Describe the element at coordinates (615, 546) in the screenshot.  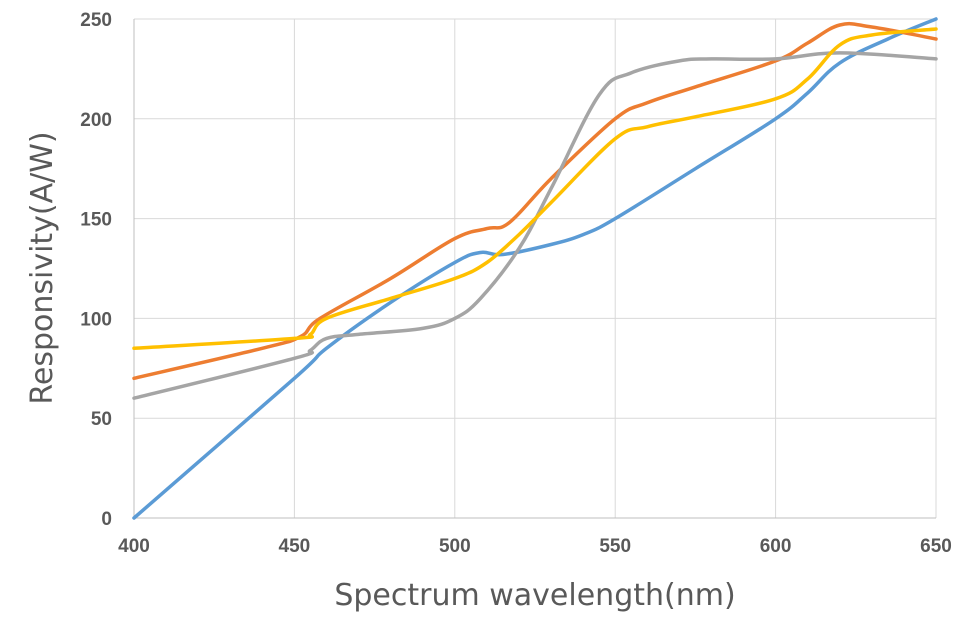
I see `x-tick-label: 550` at that location.